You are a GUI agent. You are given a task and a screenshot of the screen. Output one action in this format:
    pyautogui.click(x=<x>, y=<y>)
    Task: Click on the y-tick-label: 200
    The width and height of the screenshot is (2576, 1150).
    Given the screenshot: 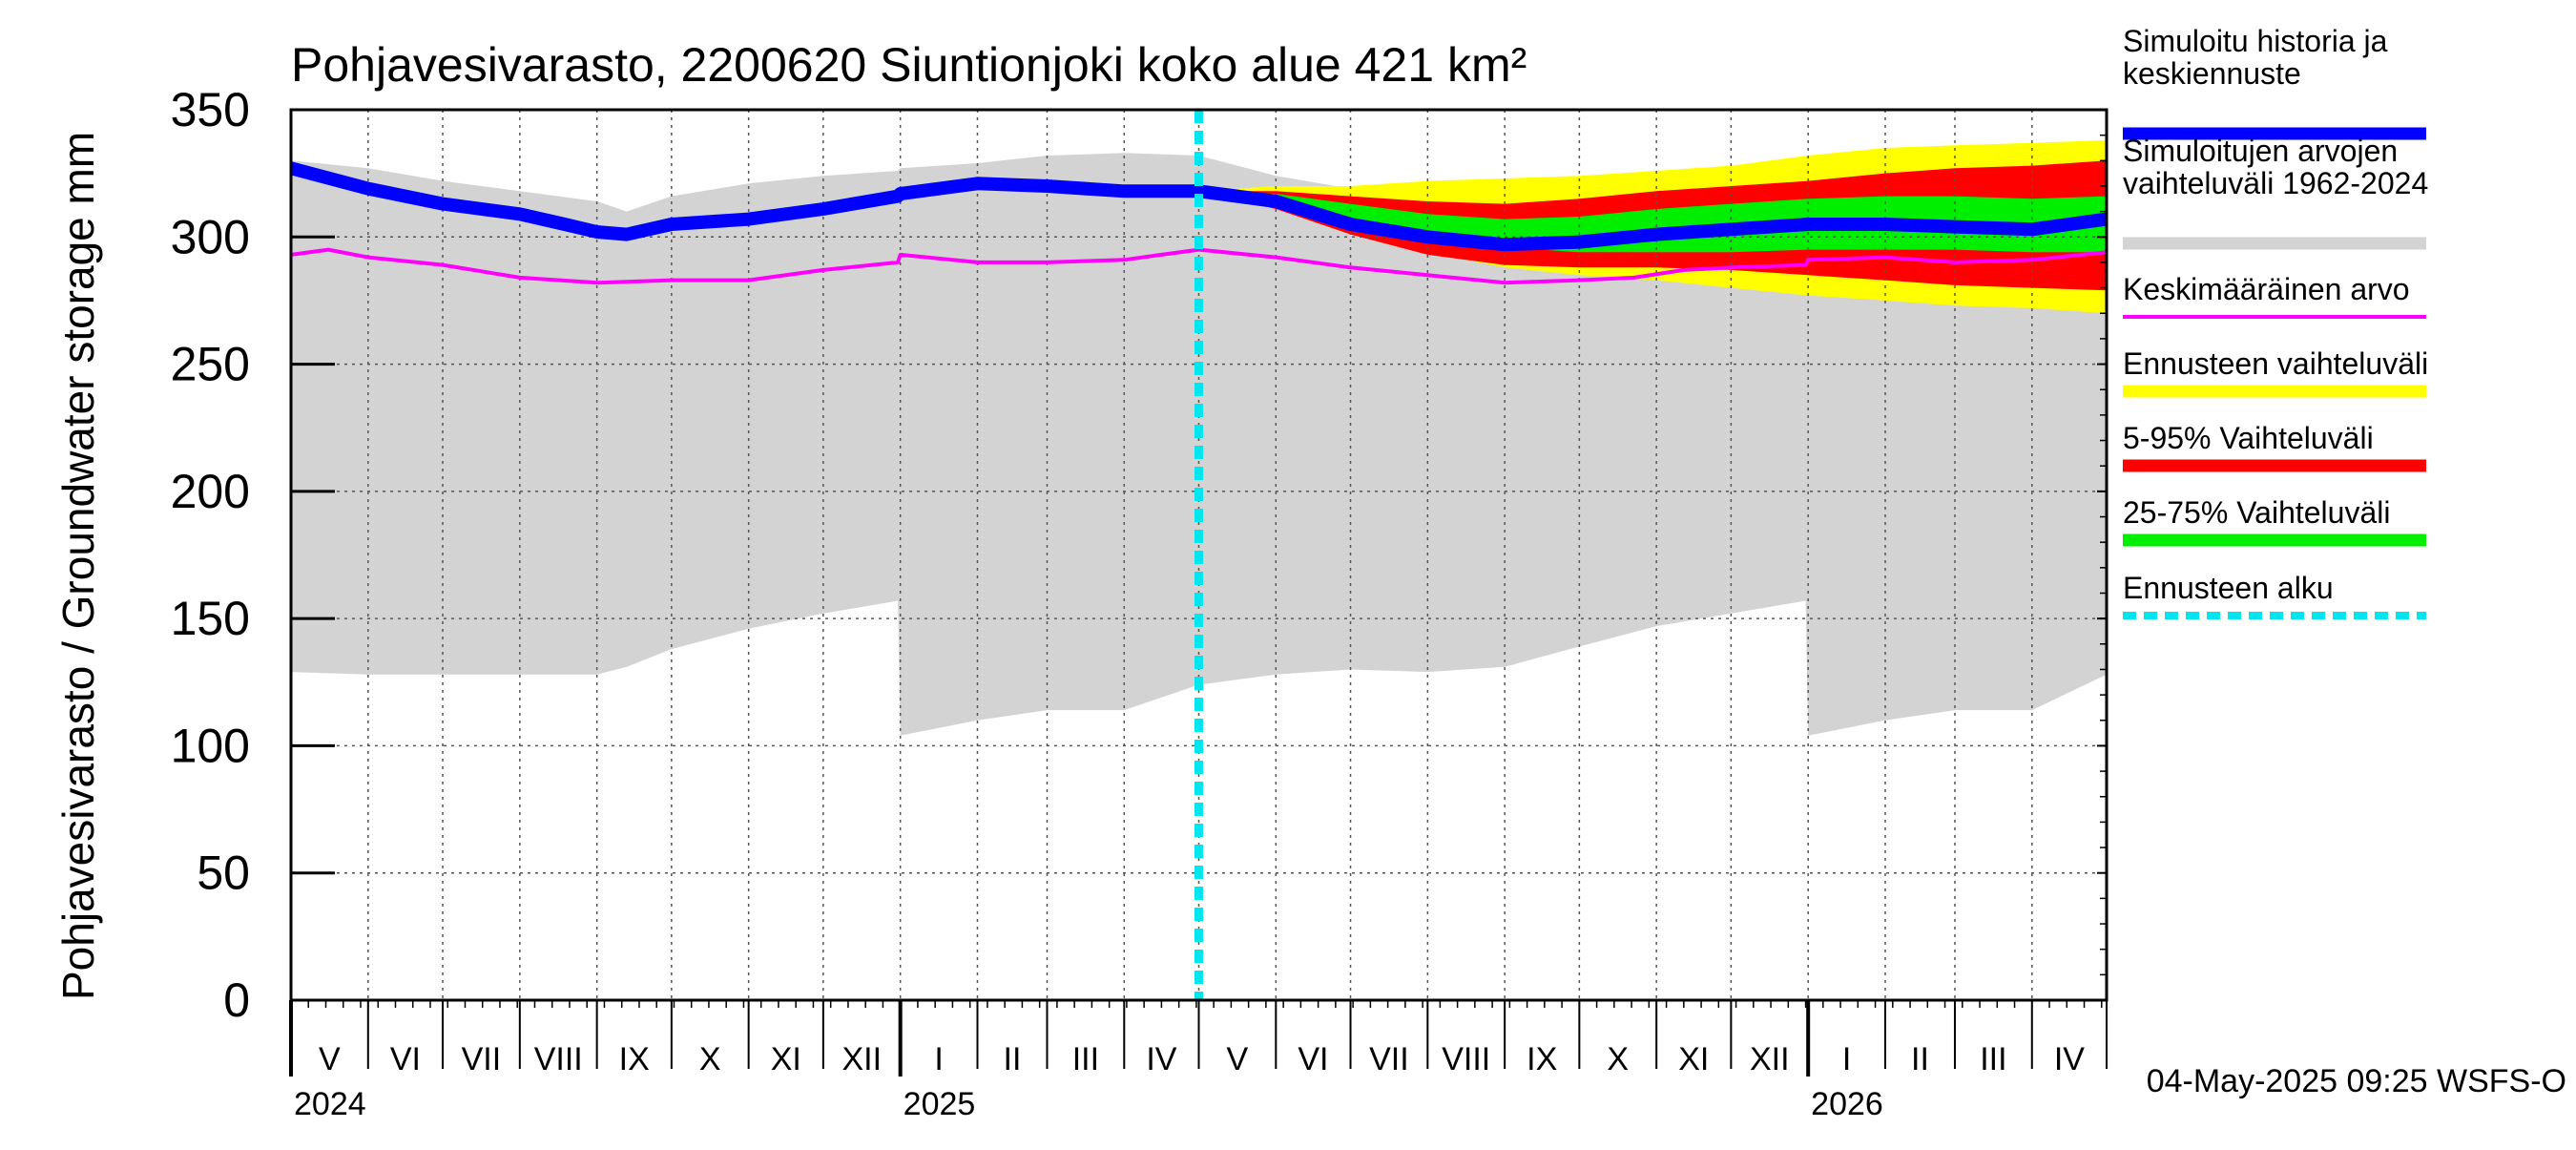 What is the action you would take?
    pyautogui.click(x=210, y=492)
    